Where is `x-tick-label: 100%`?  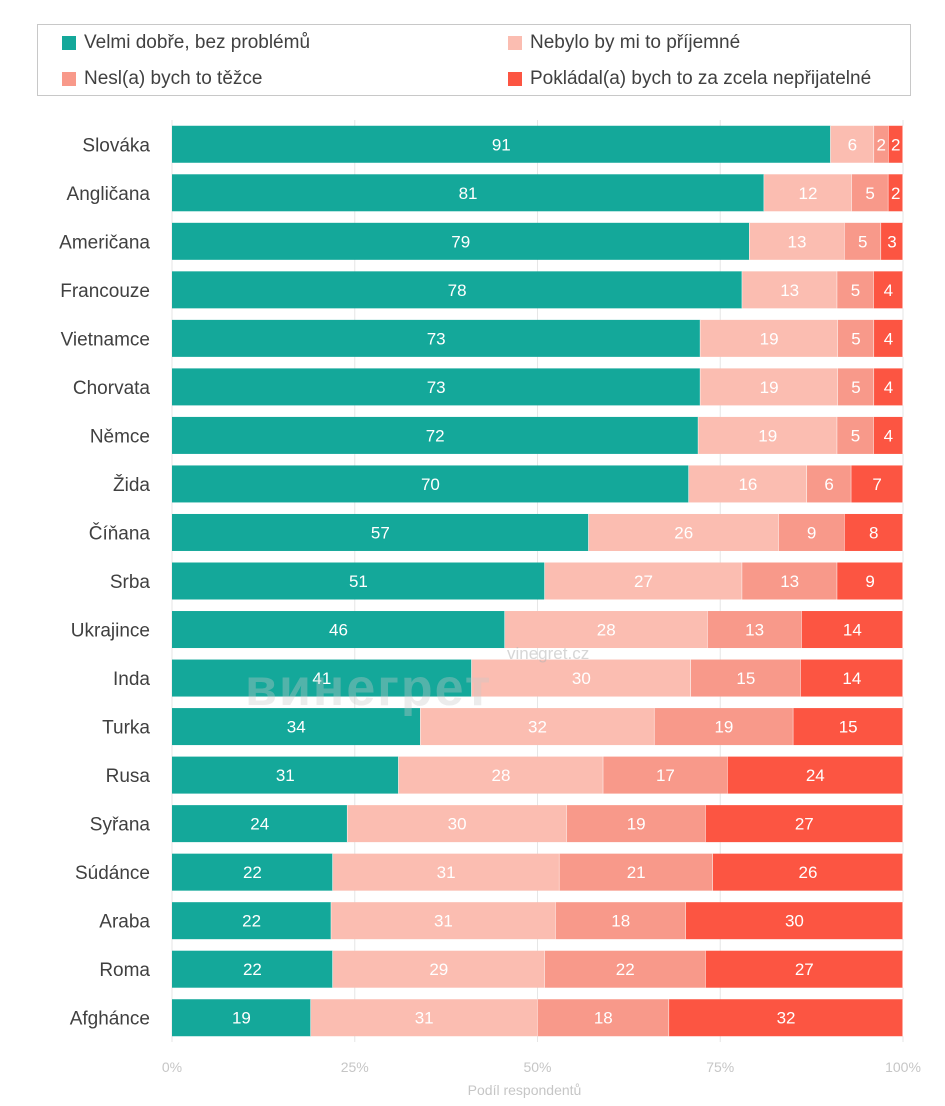
x-tick-label: 100% is located at coordinates (903, 1067).